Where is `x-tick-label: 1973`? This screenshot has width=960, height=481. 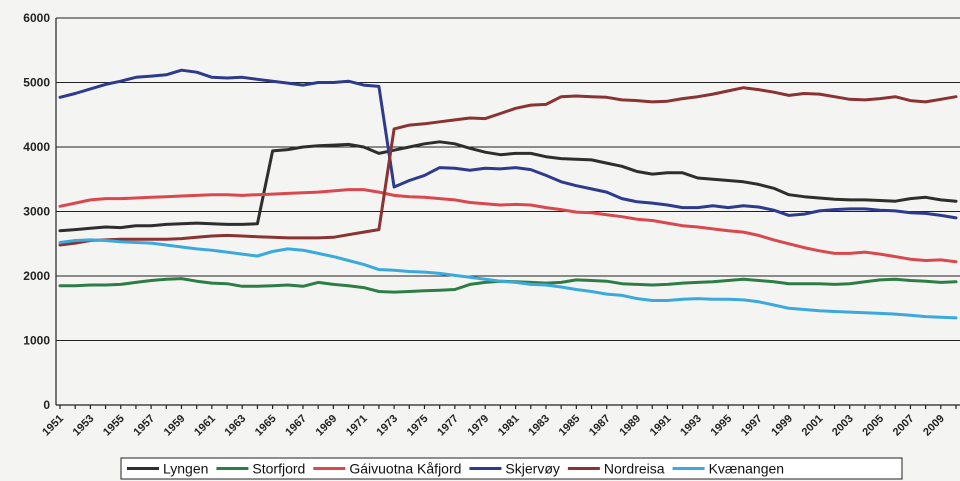 x-tick-label: 1973 is located at coordinates (387, 426).